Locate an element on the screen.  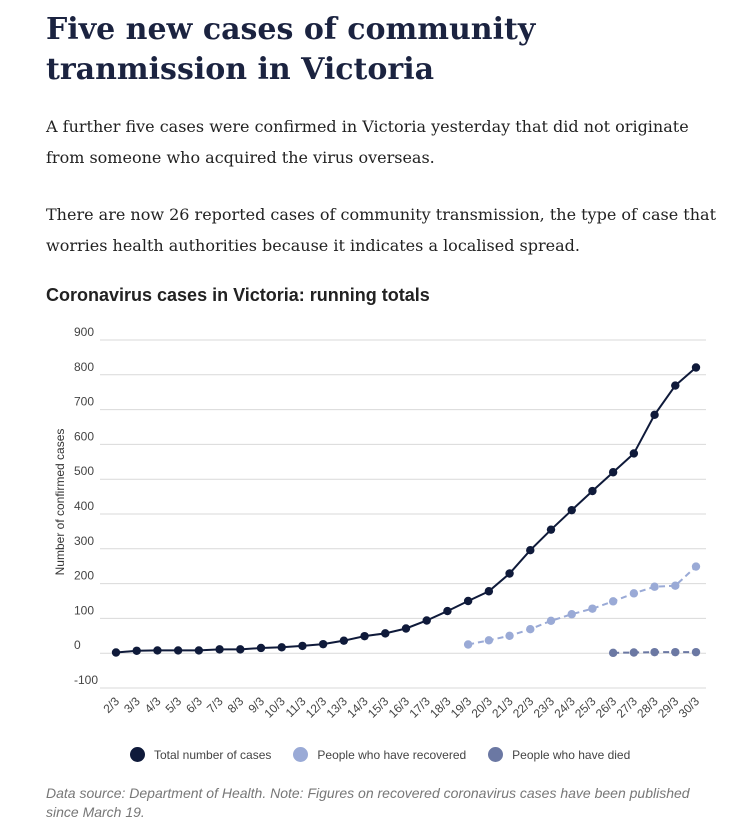
x-tick-label: 26/3 is located at coordinates (606, 707).